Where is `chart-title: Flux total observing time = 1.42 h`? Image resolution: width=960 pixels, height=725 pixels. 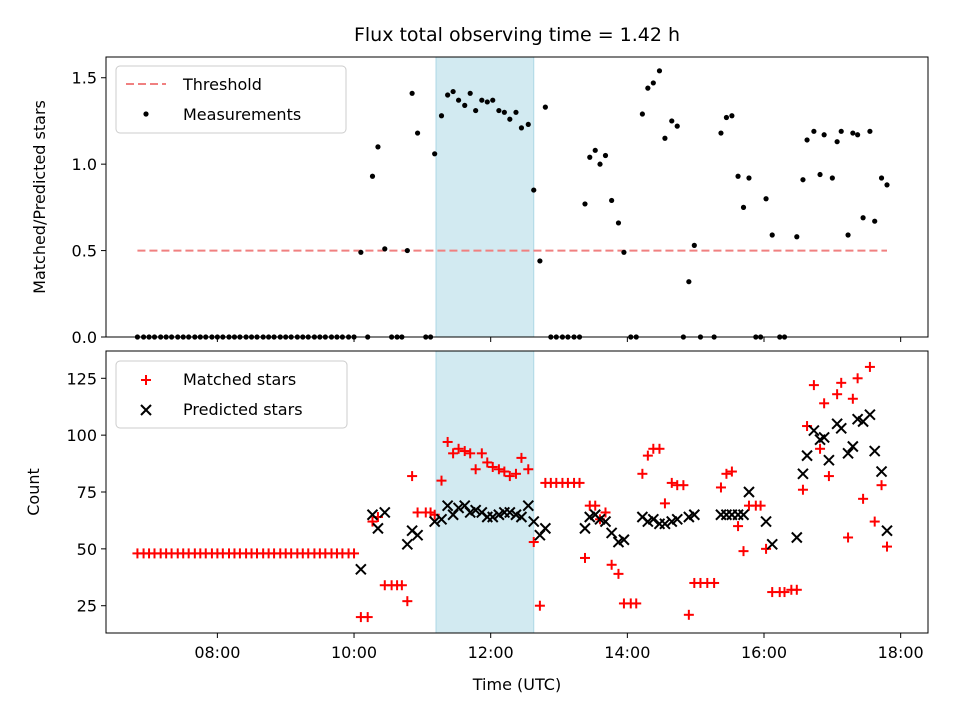 chart-title: Flux total observing time = 1.42 h is located at coordinates (517, 35).